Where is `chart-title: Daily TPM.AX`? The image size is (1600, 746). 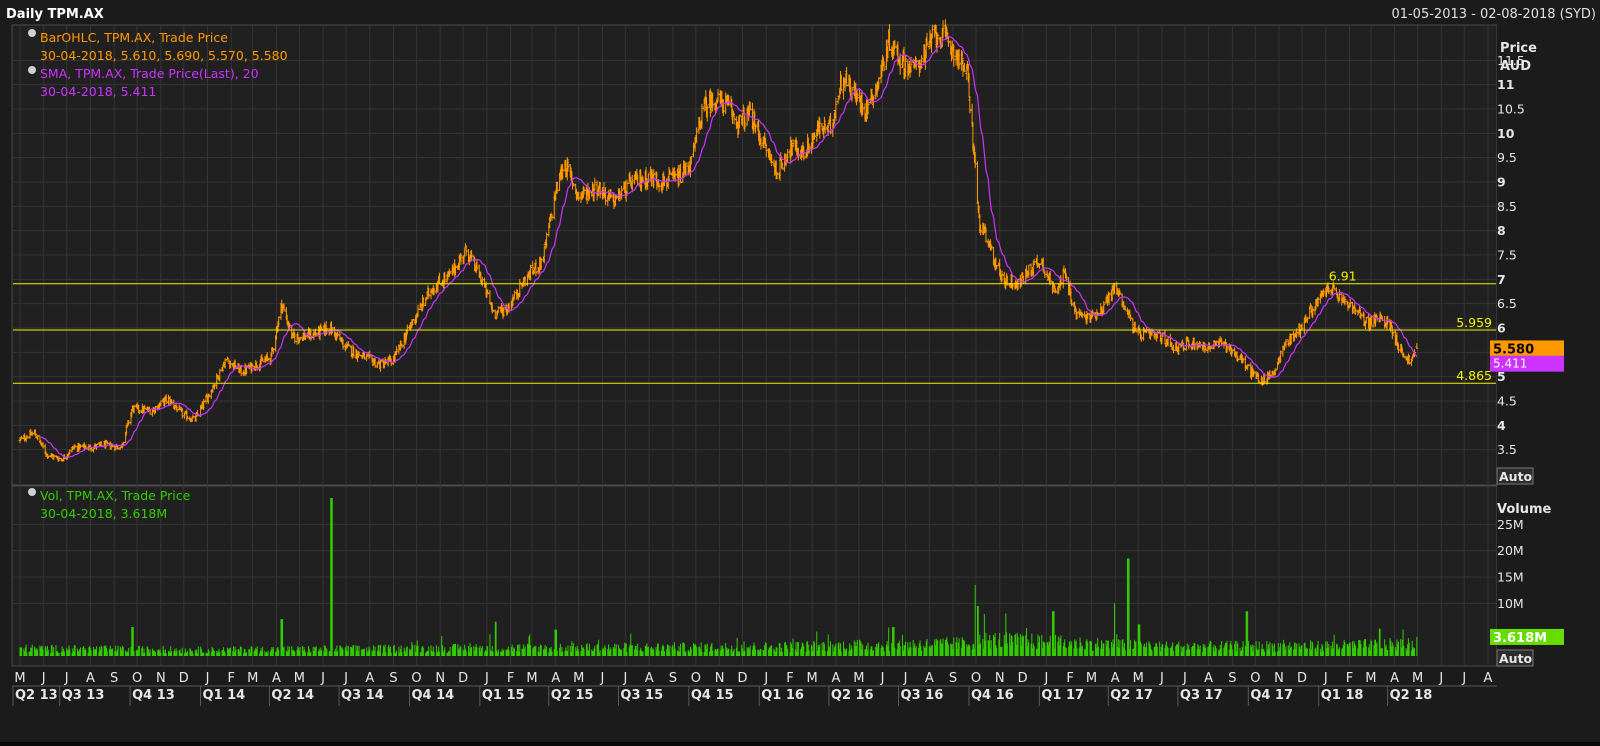
chart-title: Daily TPM.AX is located at coordinates (55, 14).